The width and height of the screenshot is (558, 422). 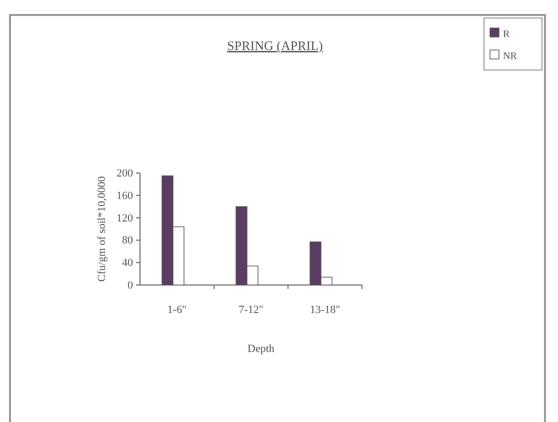 What do you see at coordinates (275, 45) in the screenshot?
I see `chart-title: SPRING (APRIL)` at bounding box center [275, 45].